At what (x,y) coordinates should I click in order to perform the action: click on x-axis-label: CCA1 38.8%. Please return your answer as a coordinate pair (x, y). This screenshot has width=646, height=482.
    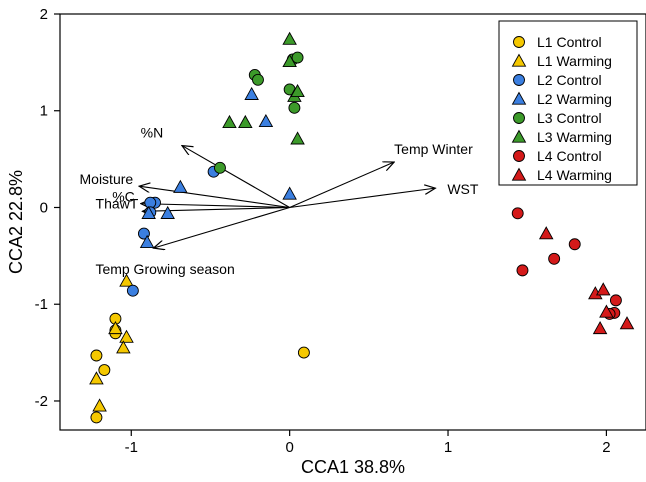
    Looking at the image, I should click on (353, 467).